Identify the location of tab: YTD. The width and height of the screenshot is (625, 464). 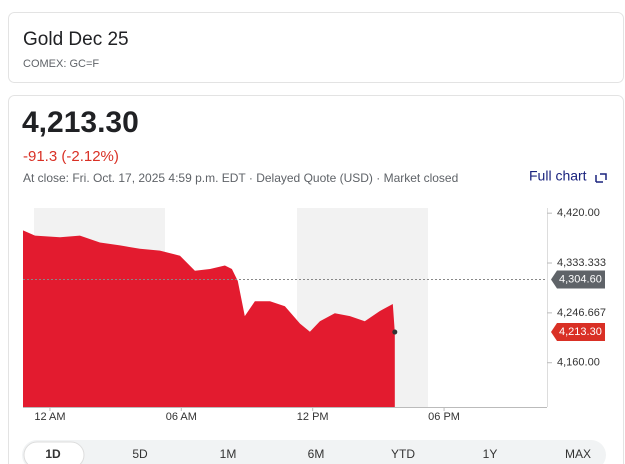
(403, 454).